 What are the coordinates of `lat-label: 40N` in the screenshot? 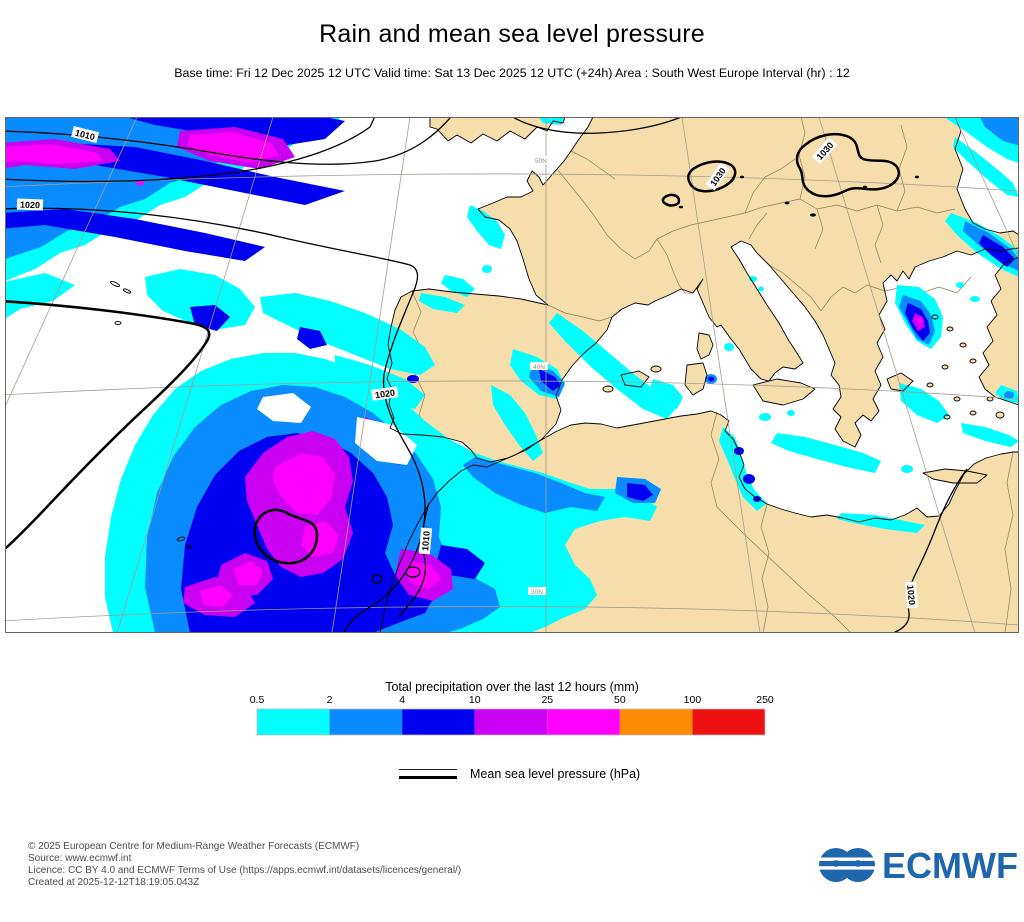 It's located at (539, 367).